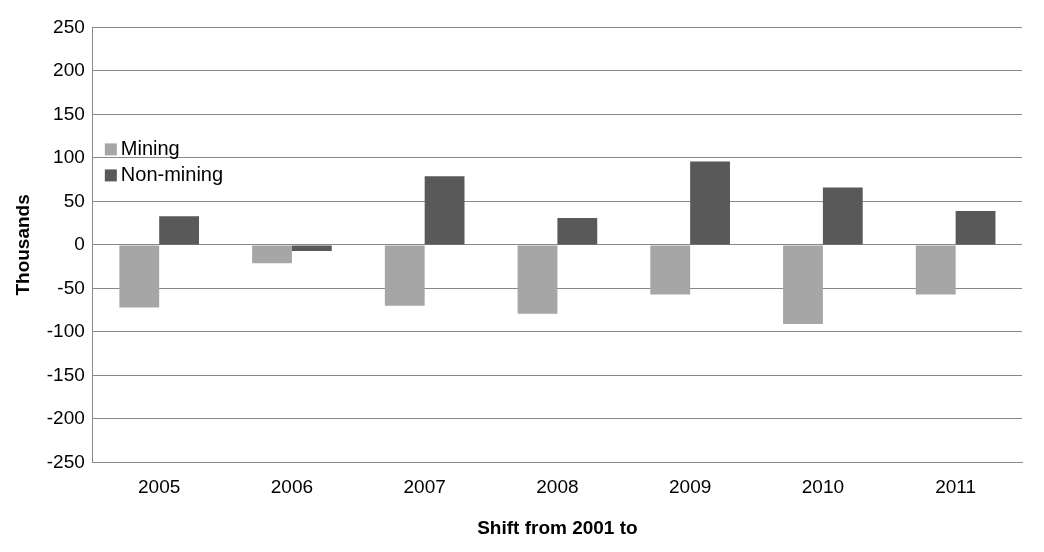 Image resolution: width=1044 pixels, height=552 pixels. What do you see at coordinates (69, 26) in the screenshot?
I see `y-tick-label: 250` at bounding box center [69, 26].